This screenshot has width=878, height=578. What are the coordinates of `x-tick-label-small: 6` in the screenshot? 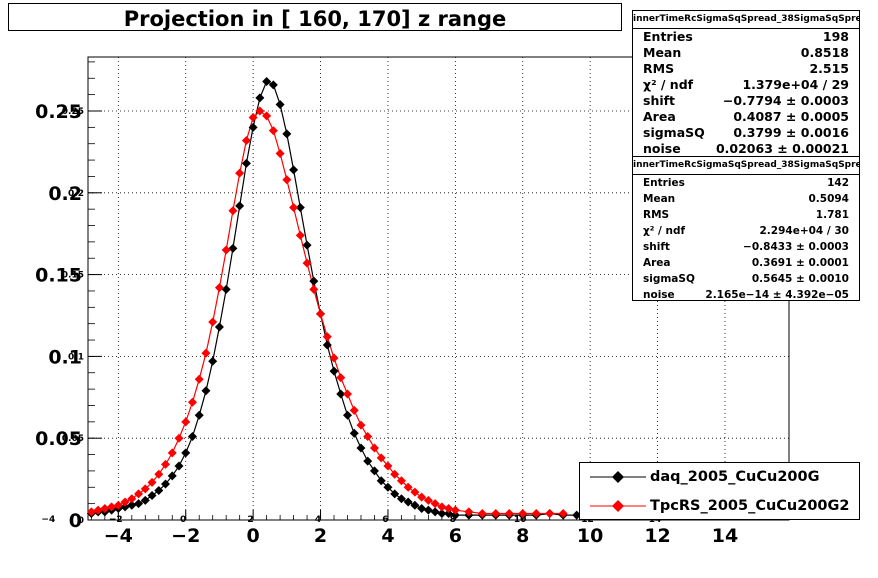 It's located at (385, 520).